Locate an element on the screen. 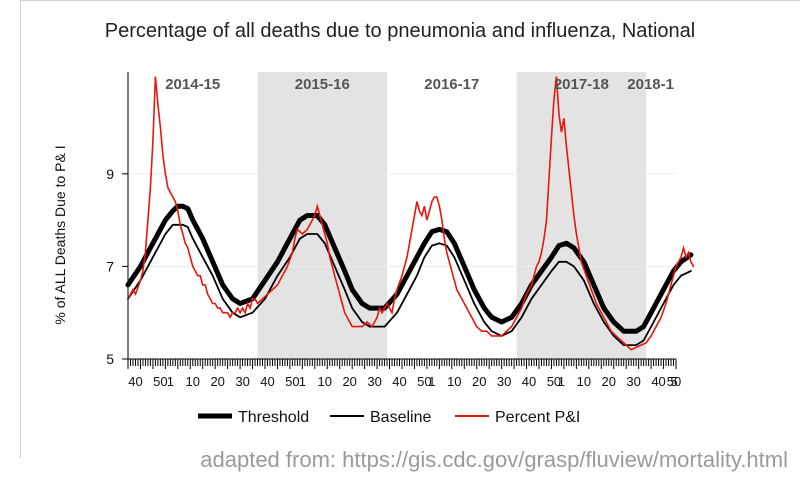  x-tick-label-17: 30 is located at coordinates (504, 381).